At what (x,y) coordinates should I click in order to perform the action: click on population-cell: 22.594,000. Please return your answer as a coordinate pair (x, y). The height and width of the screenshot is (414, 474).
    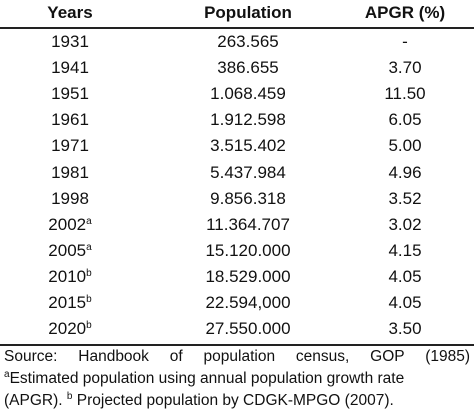
    Looking at the image, I should click on (248, 302).